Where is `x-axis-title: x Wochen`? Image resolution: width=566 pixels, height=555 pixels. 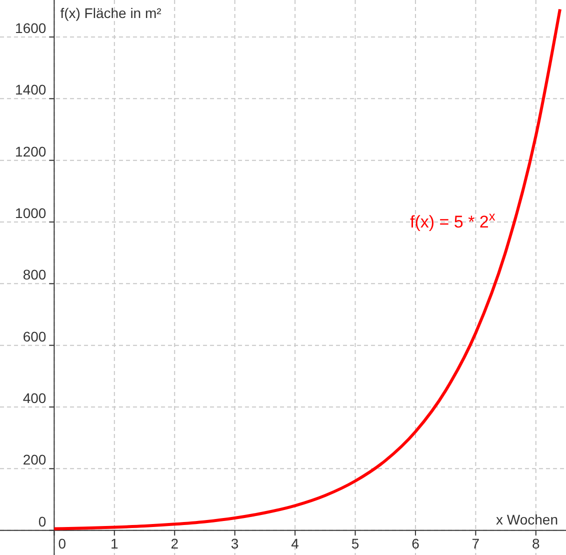 x-axis-title: x Wochen is located at coordinates (527, 519).